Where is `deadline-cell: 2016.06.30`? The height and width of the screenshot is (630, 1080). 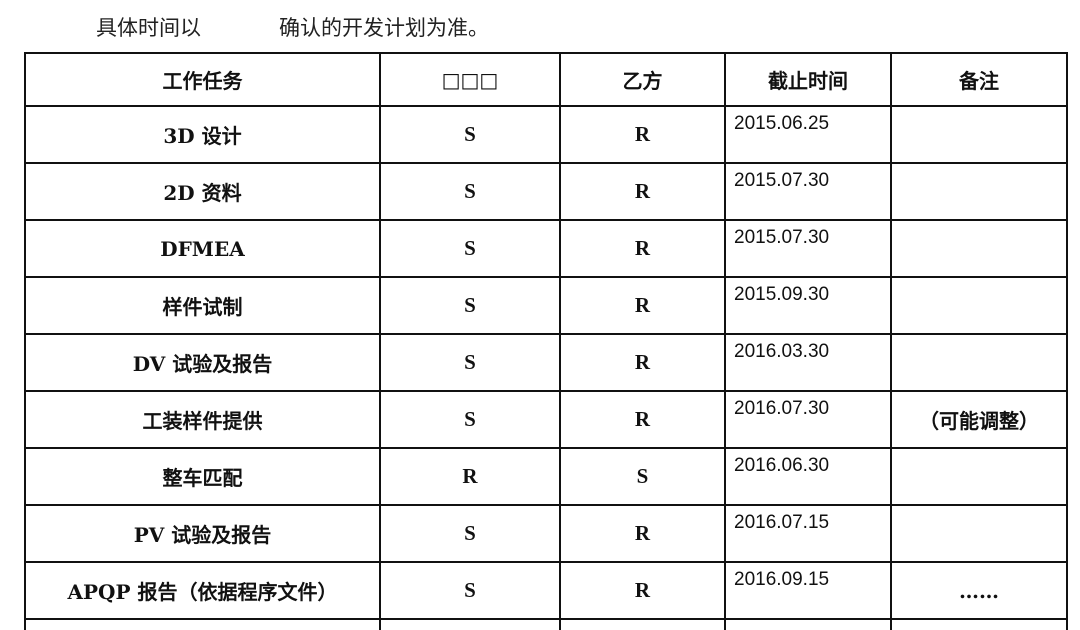
deadline-cell: 2016.06.30 is located at coordinates (808, 476).